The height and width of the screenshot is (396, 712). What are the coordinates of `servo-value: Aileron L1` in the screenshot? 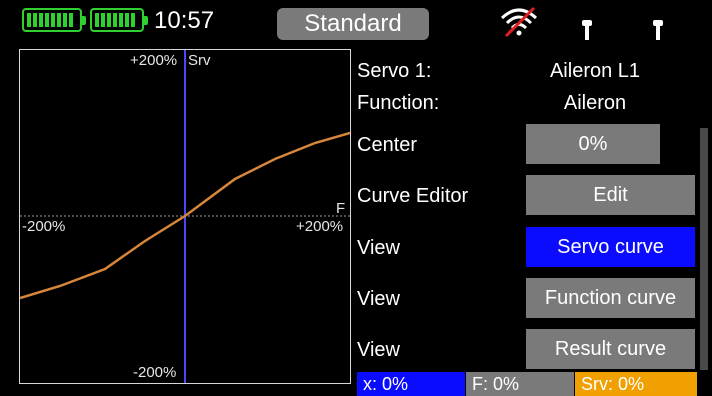 It's located at (595, 71).